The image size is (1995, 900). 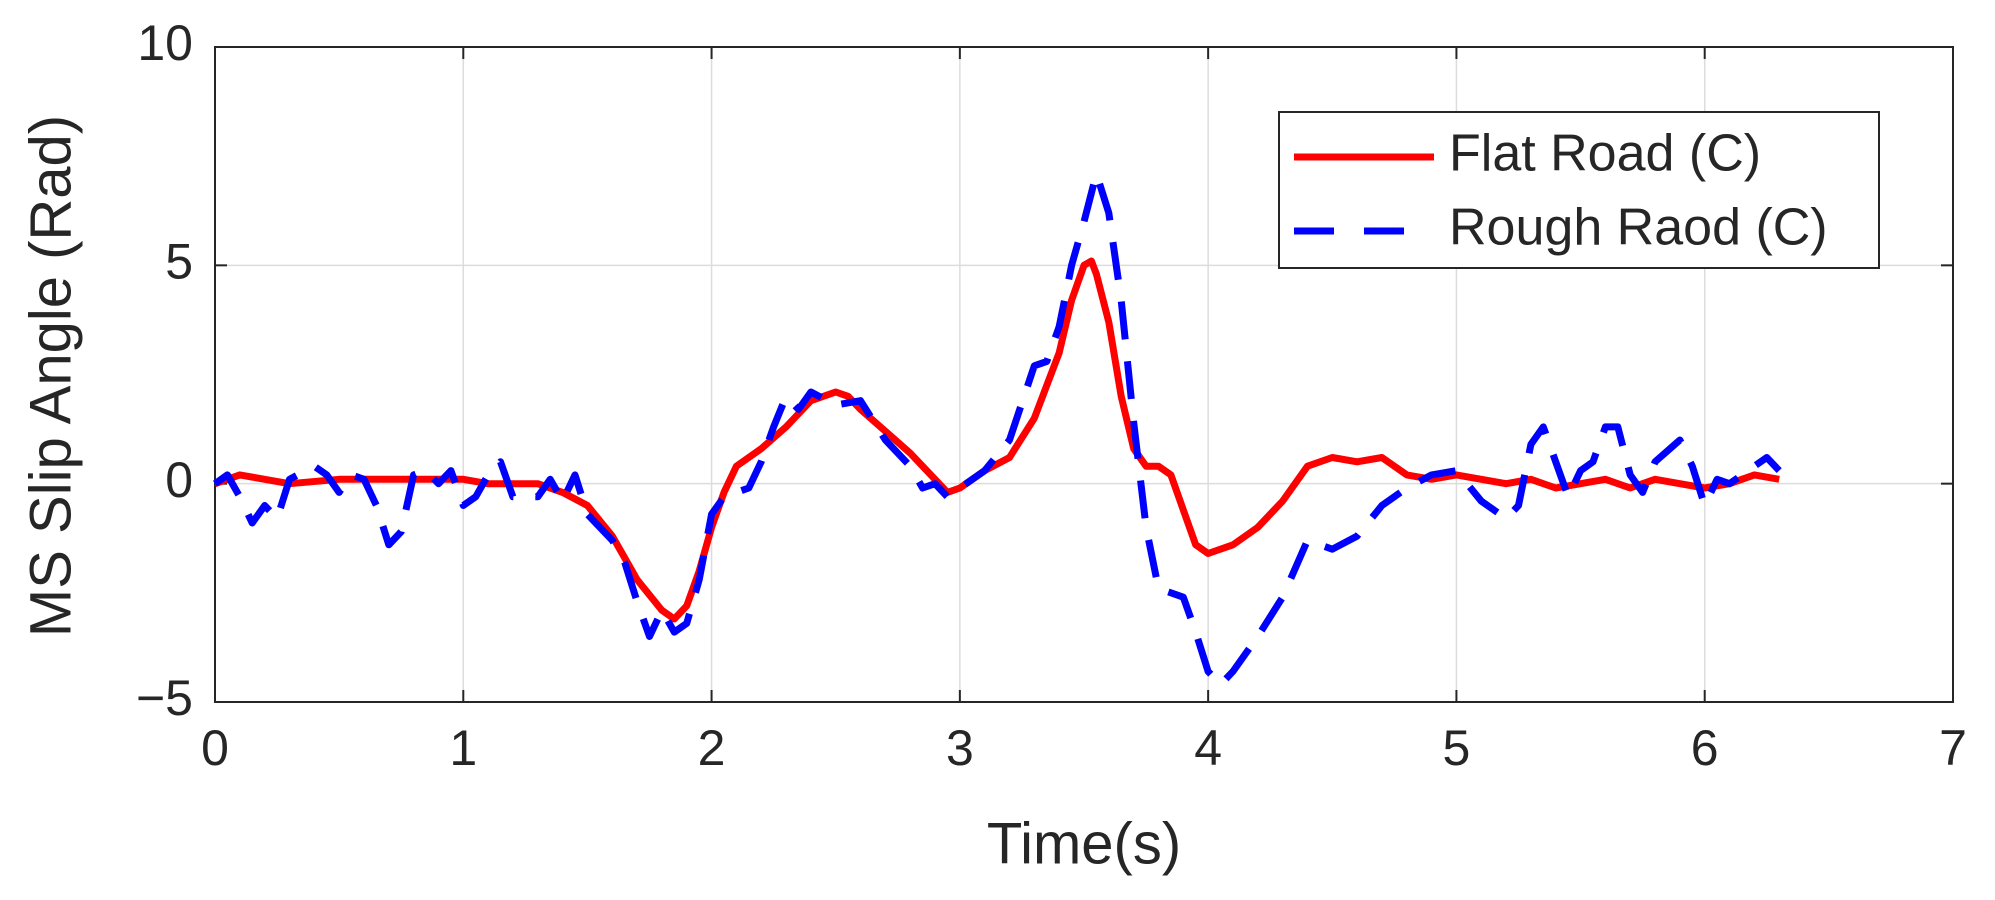 What do you see at coordinates (1705, 748) in the screenshot?
I see `x-tick-label: 6` at bounding box center [1705, 748].